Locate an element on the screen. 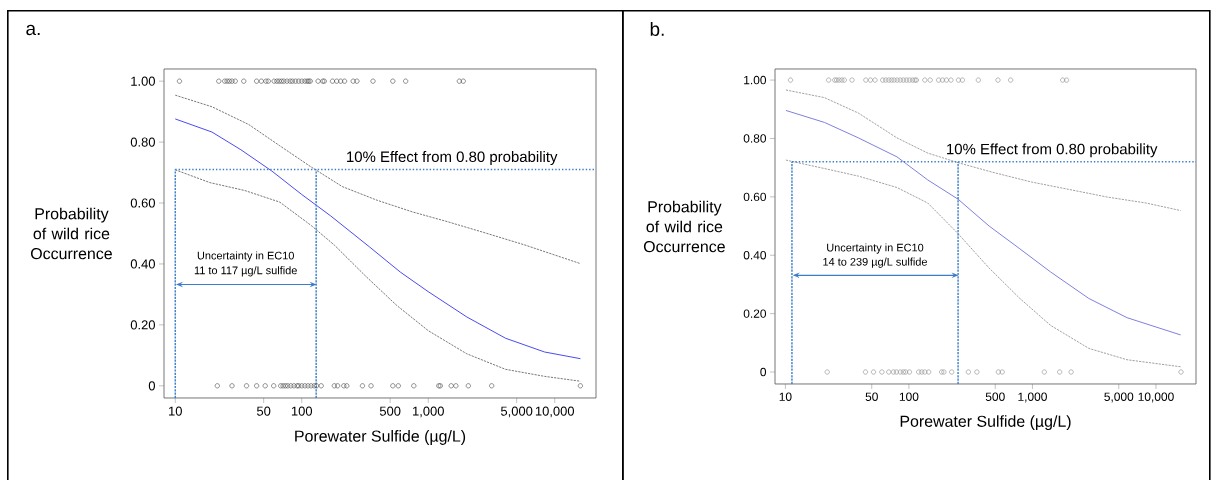  chart-title: b. is located at coordinates (657, 29).